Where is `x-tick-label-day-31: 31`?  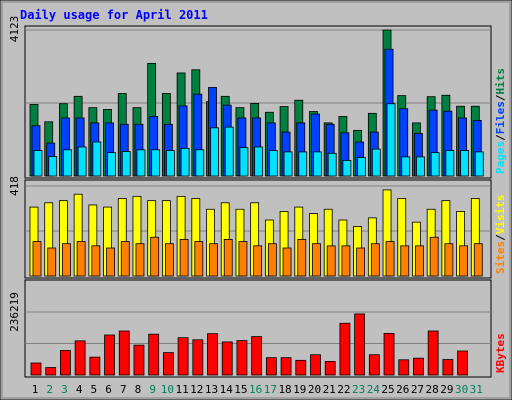
x-tick-label-day-31: 31 is located at coordinates (476, 389).